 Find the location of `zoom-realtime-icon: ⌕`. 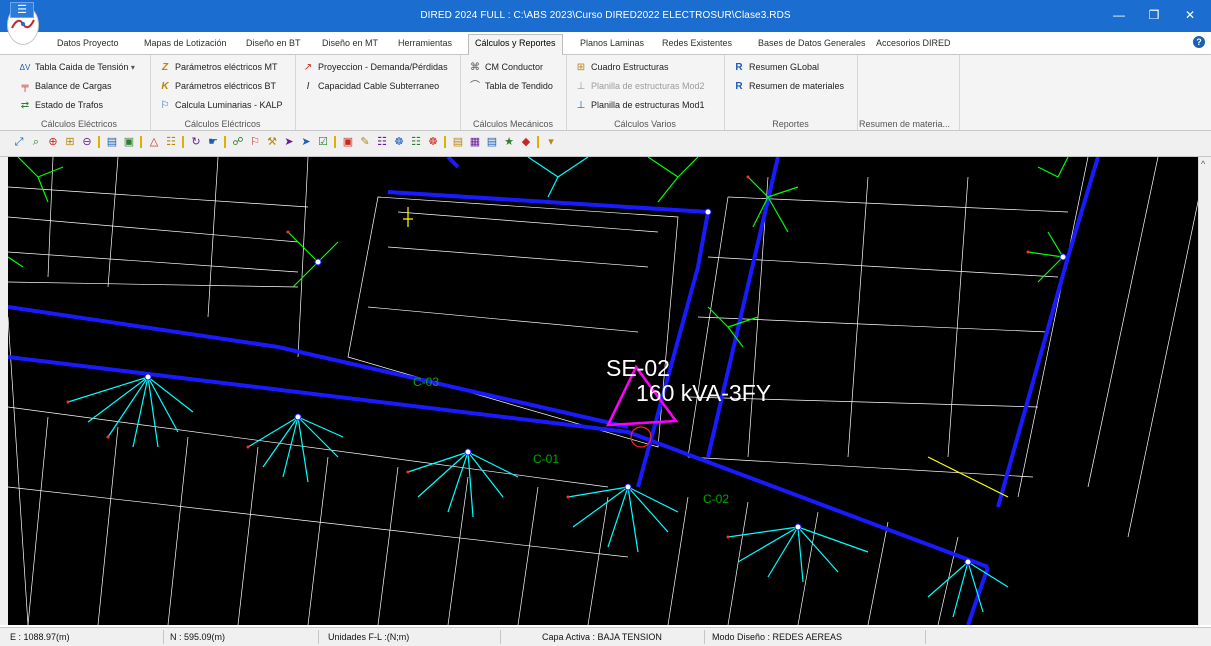

zoom-realtime-icon: ⌕ is located at coordinates (36, 142).